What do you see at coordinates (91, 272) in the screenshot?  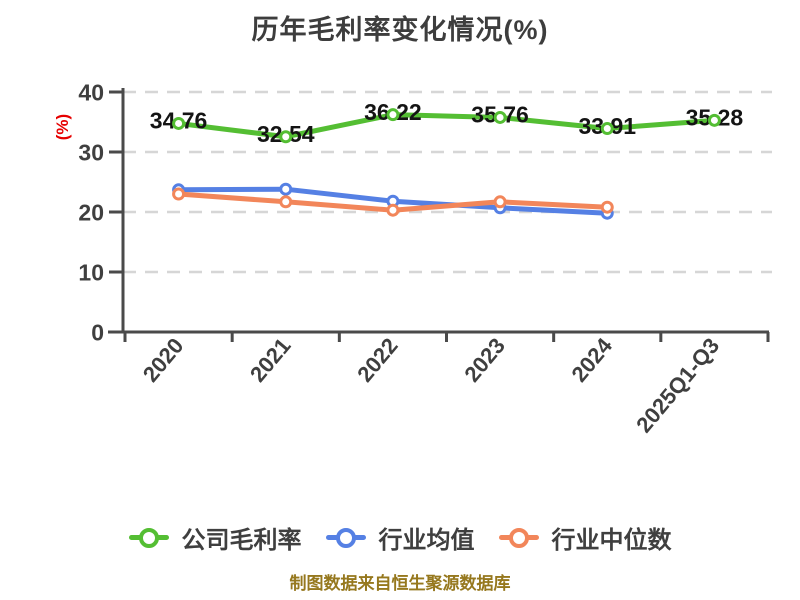 I see `svg-text: 10` at bounding box center [91, 272].